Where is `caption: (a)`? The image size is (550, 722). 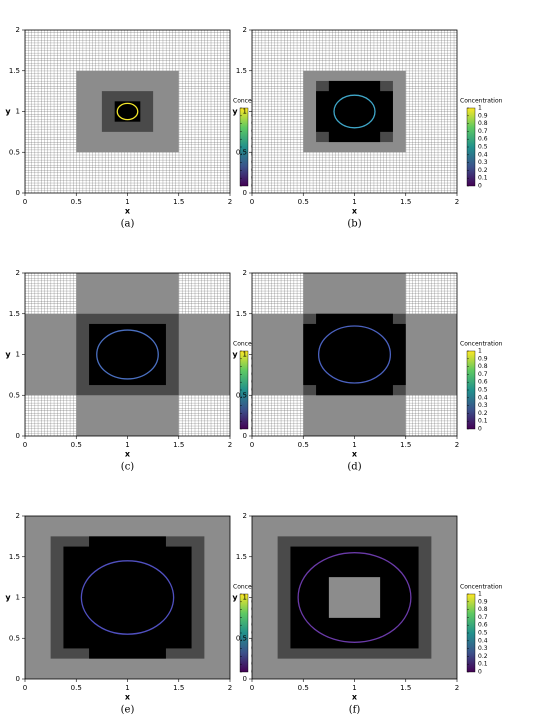
caption: (a) is located at coordinates (128, 224).